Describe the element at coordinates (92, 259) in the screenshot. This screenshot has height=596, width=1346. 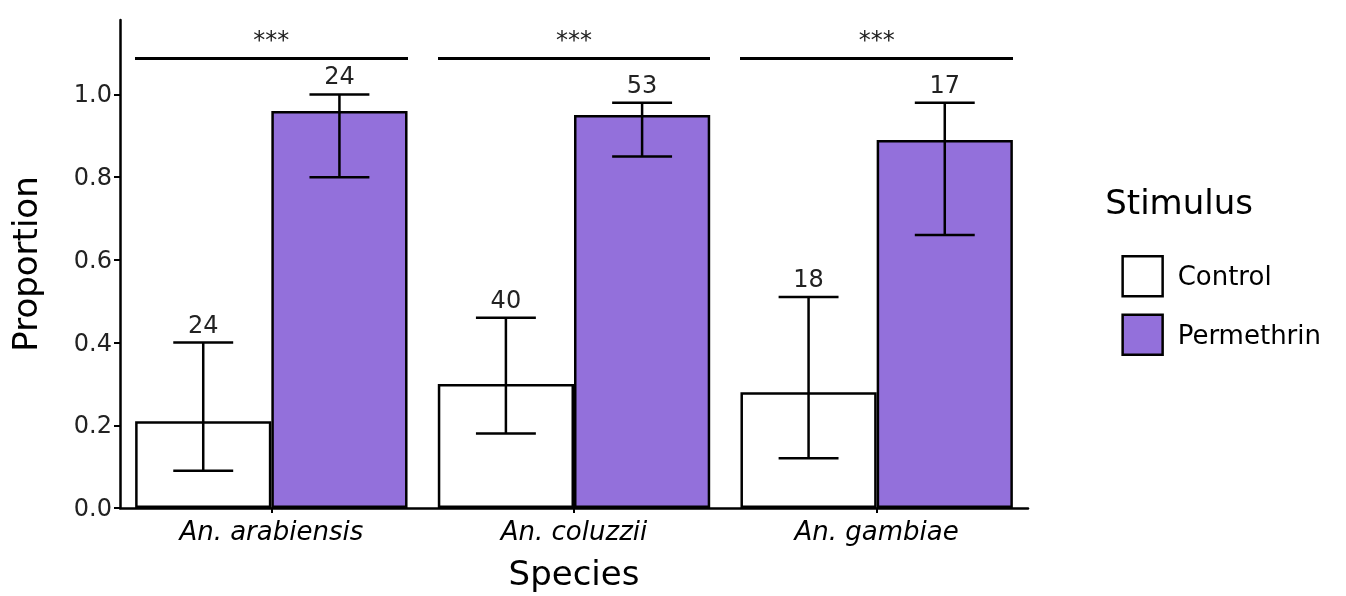
I see `y-tick-label: 0.6` at that location.